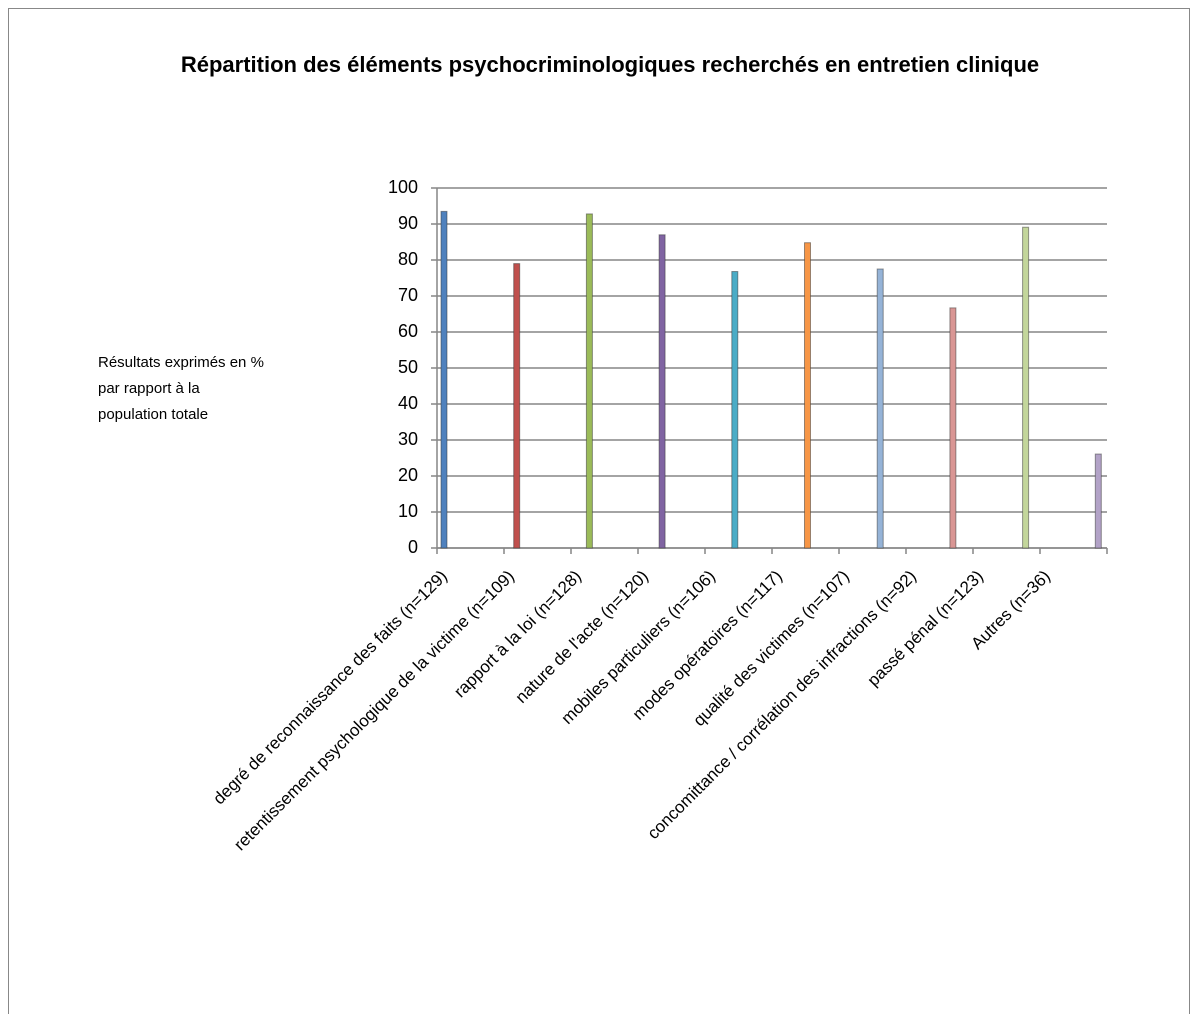 This screenshot has height=1014, width=1198. What do you see at coordinates (408, 259) in the screenshot?
I see `y-tick-label: 80` at bounding box center [408, 259].